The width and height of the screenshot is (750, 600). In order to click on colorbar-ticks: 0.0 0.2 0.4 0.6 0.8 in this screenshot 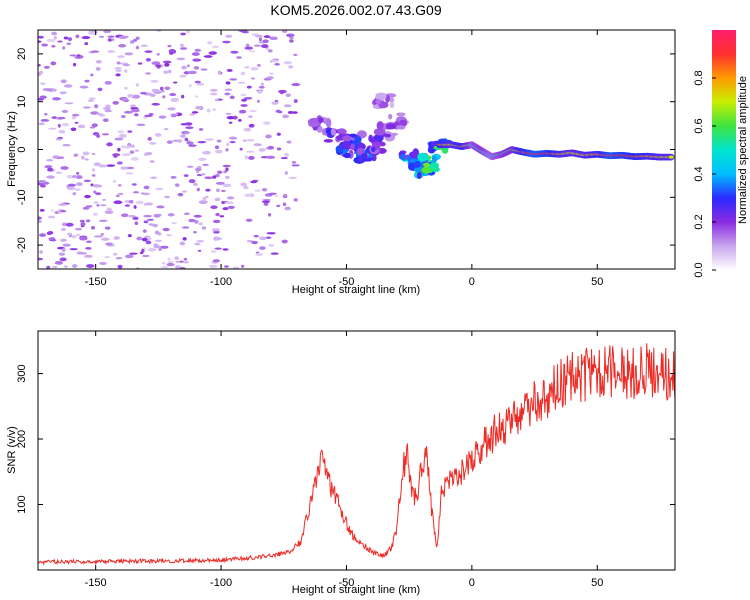, I will do `click(704, 174)`.